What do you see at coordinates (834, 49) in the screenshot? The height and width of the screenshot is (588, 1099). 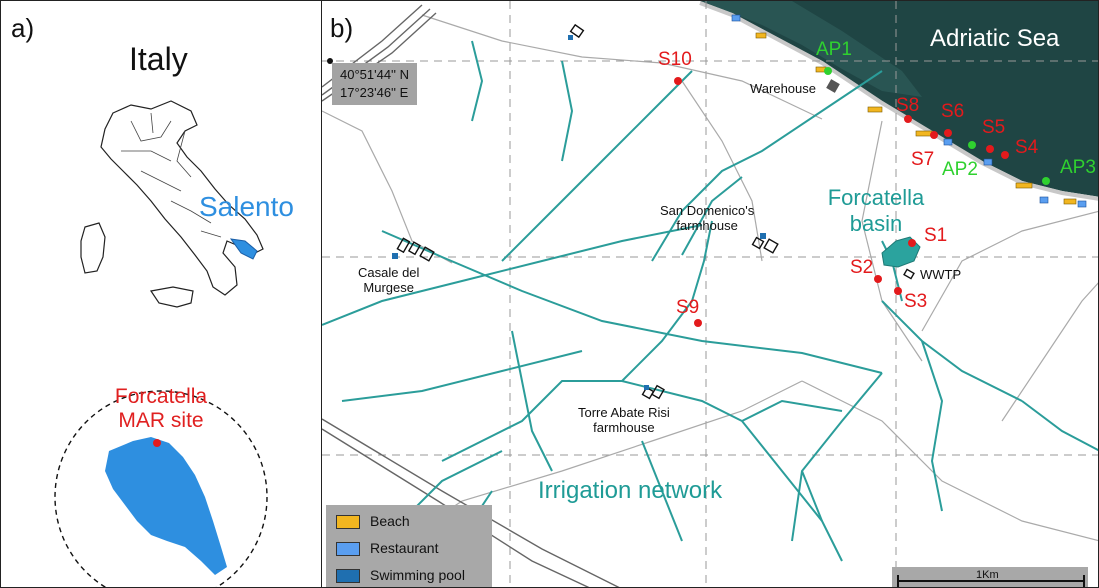 I see `site-label-ap1: AP1` at bounding box center [834, 49].